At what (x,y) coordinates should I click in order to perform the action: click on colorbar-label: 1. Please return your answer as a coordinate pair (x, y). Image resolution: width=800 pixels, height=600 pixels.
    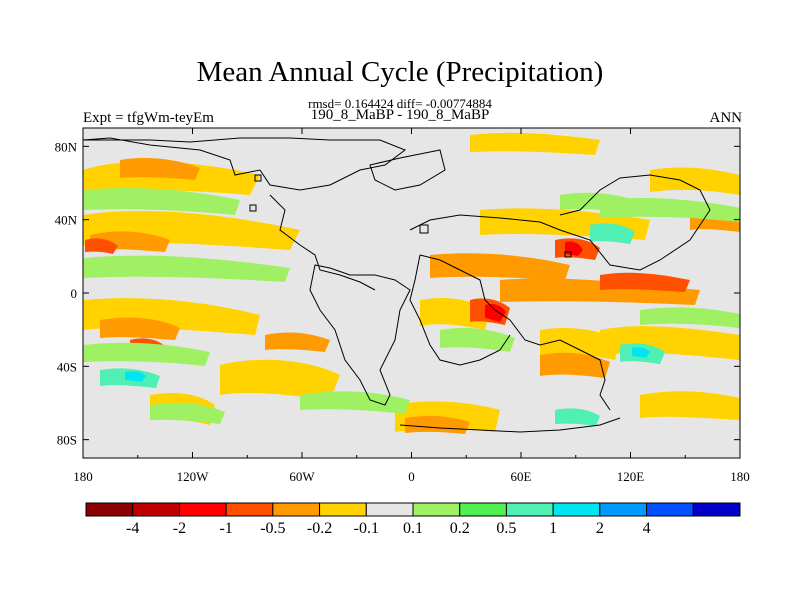
    Looking at the image, I should click on (553, 528).